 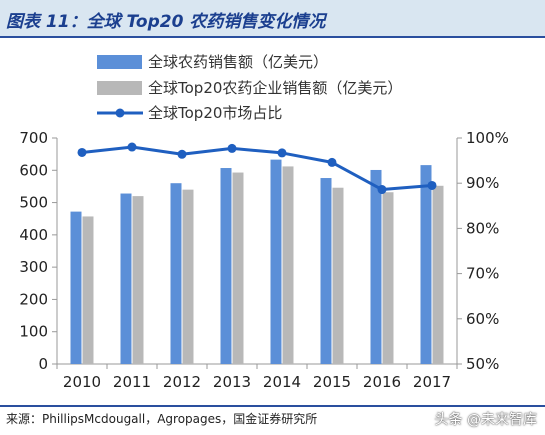 What do you see at coordinates (215, 113) in the screenshot?
I see `legend-label-3: 全球Top20市场占比` at bounding box center [215, 113].